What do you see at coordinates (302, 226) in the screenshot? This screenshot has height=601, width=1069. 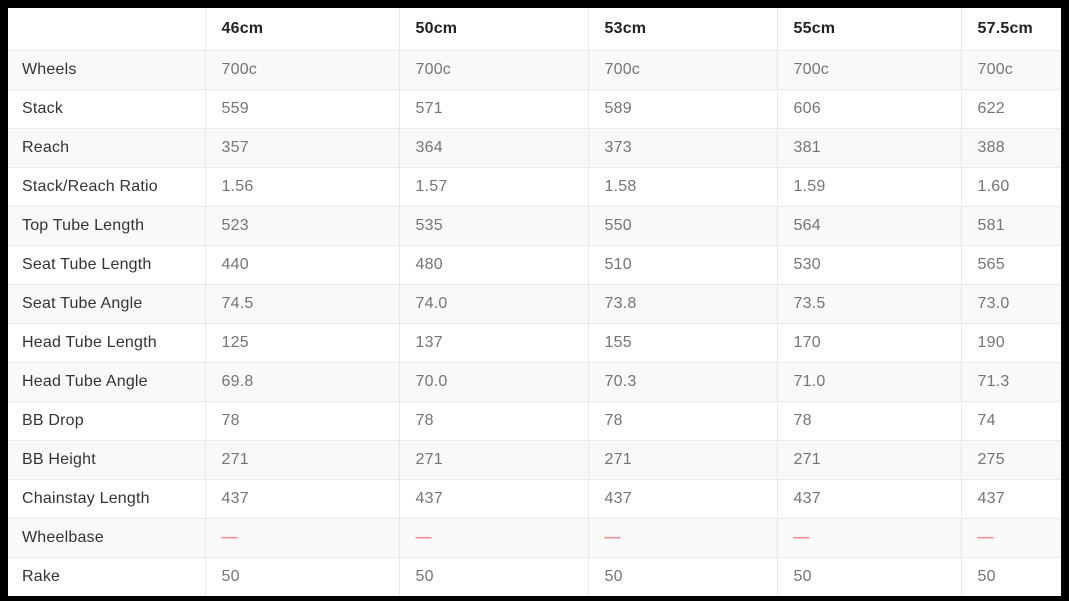 I see `table-cell: 523` at bounding box center [302, 226].